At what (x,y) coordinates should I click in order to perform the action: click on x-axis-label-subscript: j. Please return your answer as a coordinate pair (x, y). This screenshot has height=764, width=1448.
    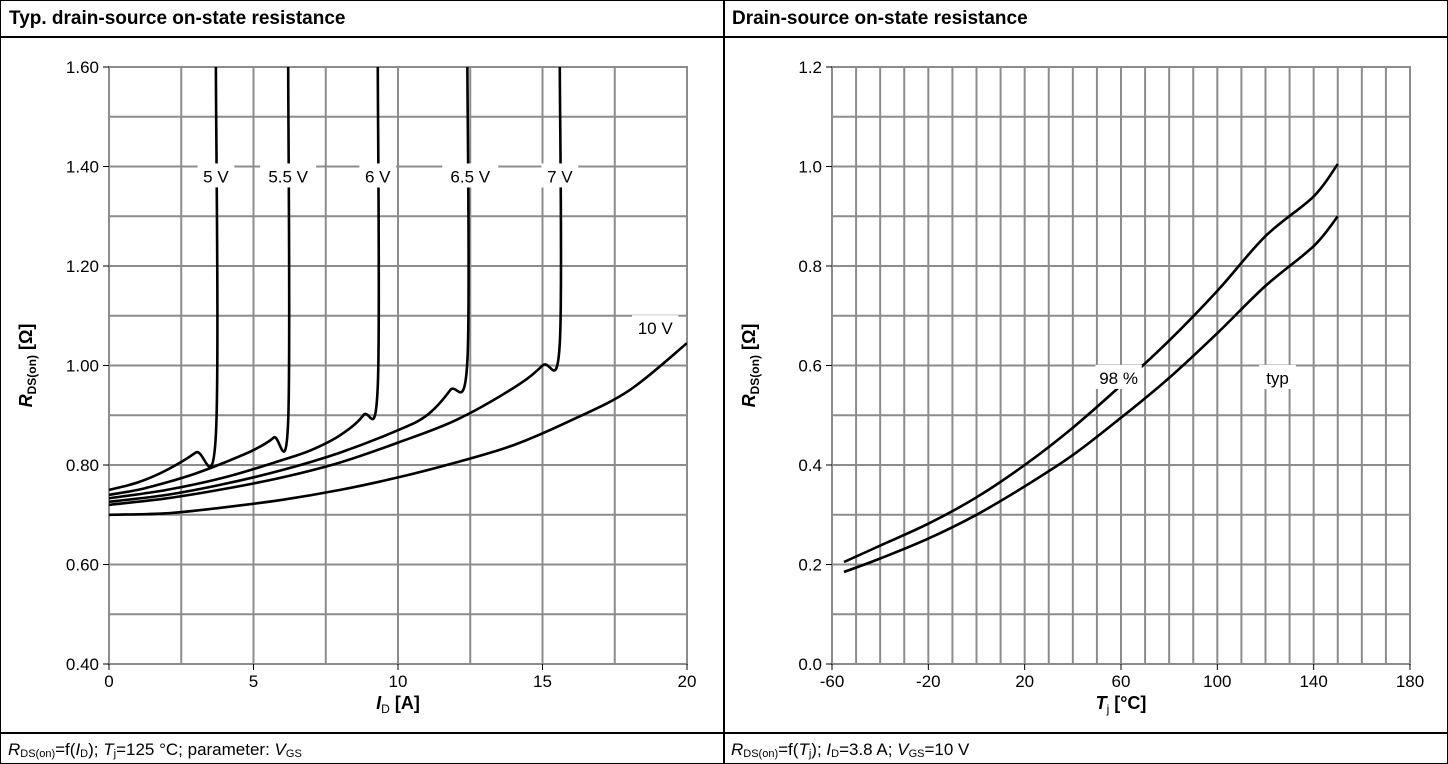
    Looking at the image, I should click on (1108, 709).